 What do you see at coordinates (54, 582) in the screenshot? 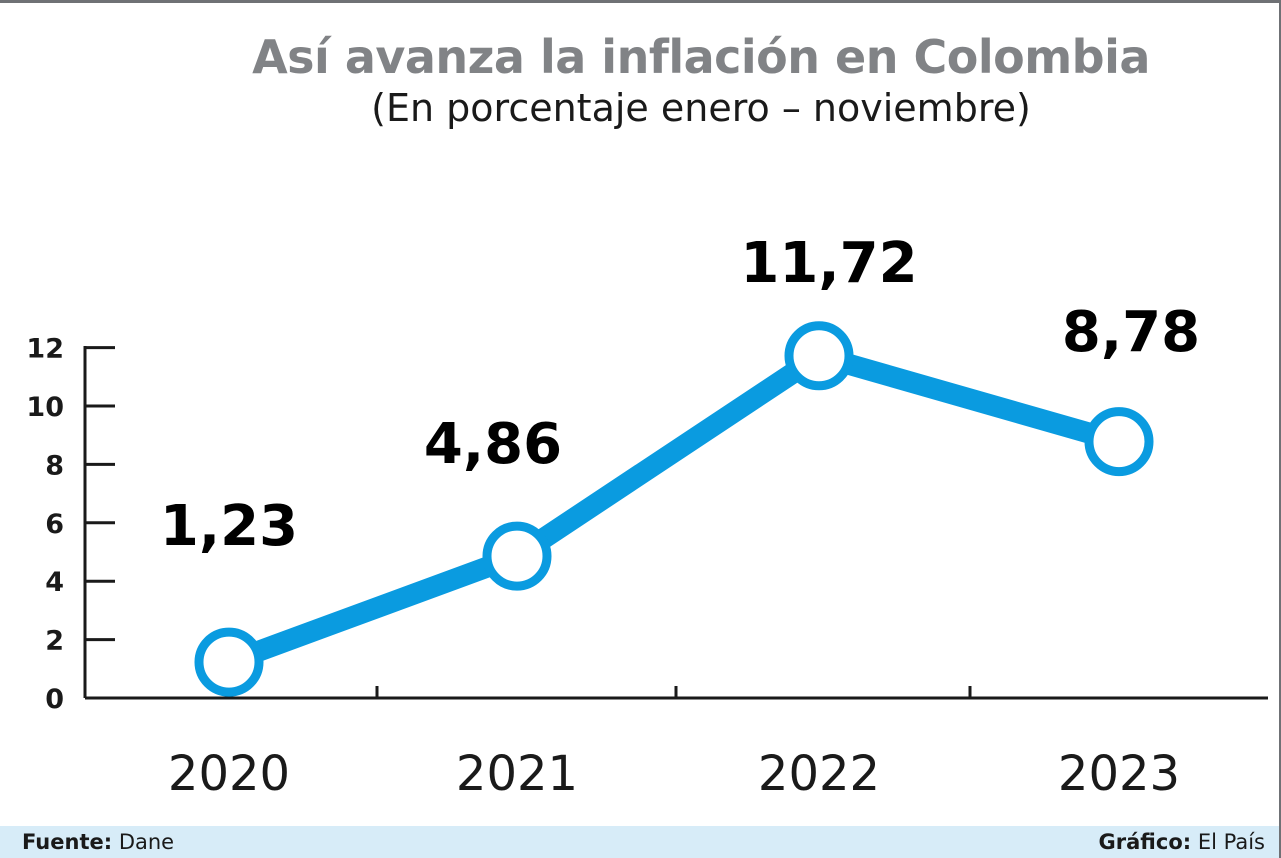
I see `y-tick-label: 4` at bounding box center [54, 582].